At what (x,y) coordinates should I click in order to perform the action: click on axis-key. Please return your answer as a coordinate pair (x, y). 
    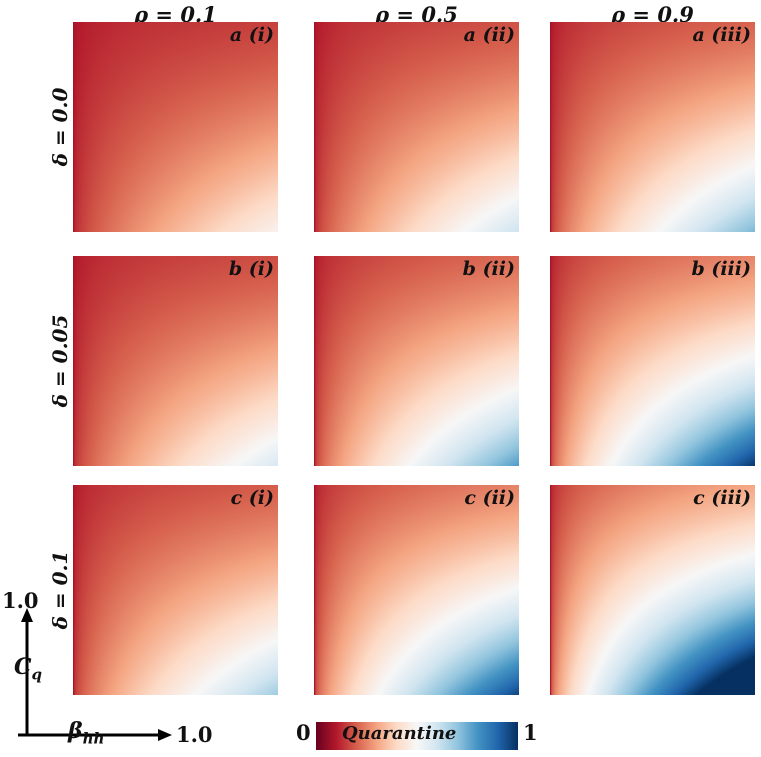
    Looking at the image, I should click on (95, 674).